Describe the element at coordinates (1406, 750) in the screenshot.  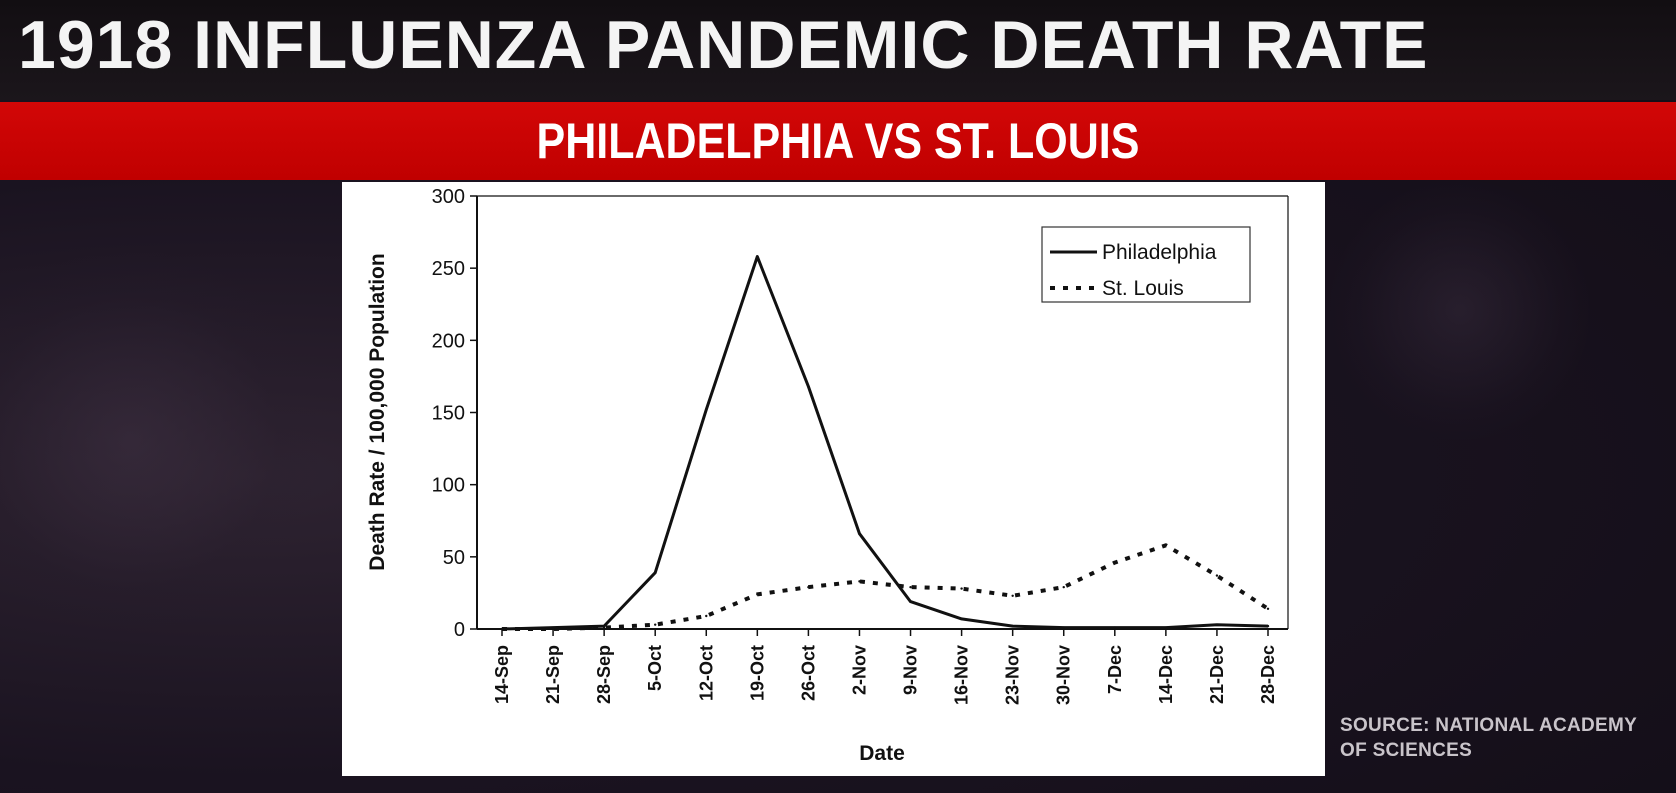
I see `source-line-2: OF SCIENCES` at that location.